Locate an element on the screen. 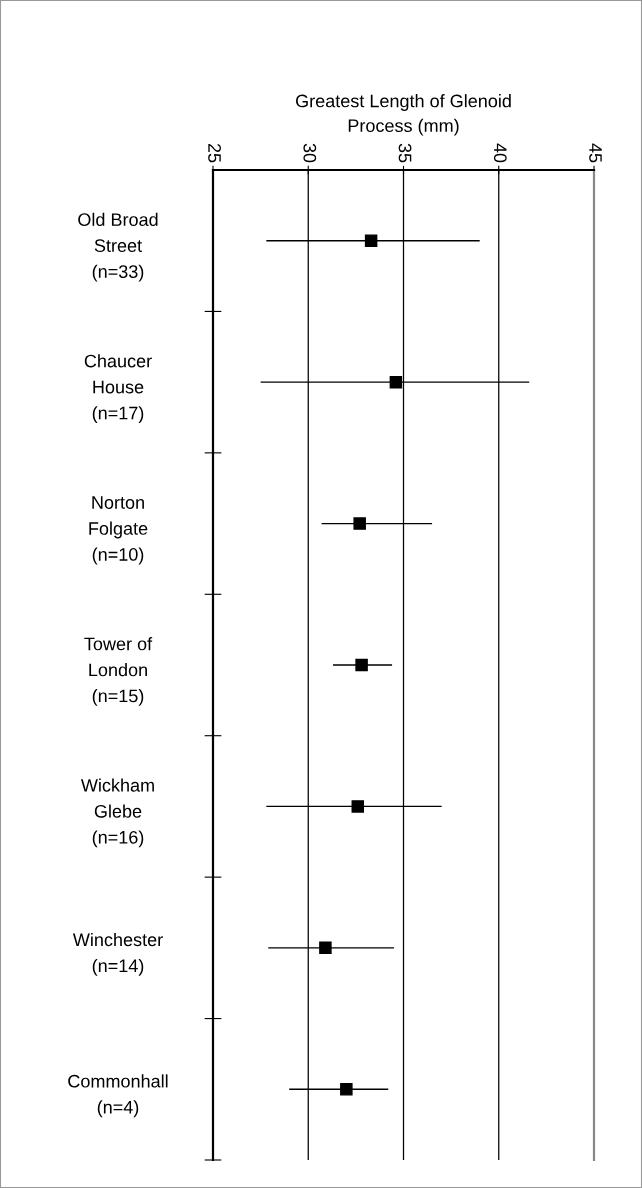  y-tick-label: Winchester (n=14) is located at coordinates (117, 954).